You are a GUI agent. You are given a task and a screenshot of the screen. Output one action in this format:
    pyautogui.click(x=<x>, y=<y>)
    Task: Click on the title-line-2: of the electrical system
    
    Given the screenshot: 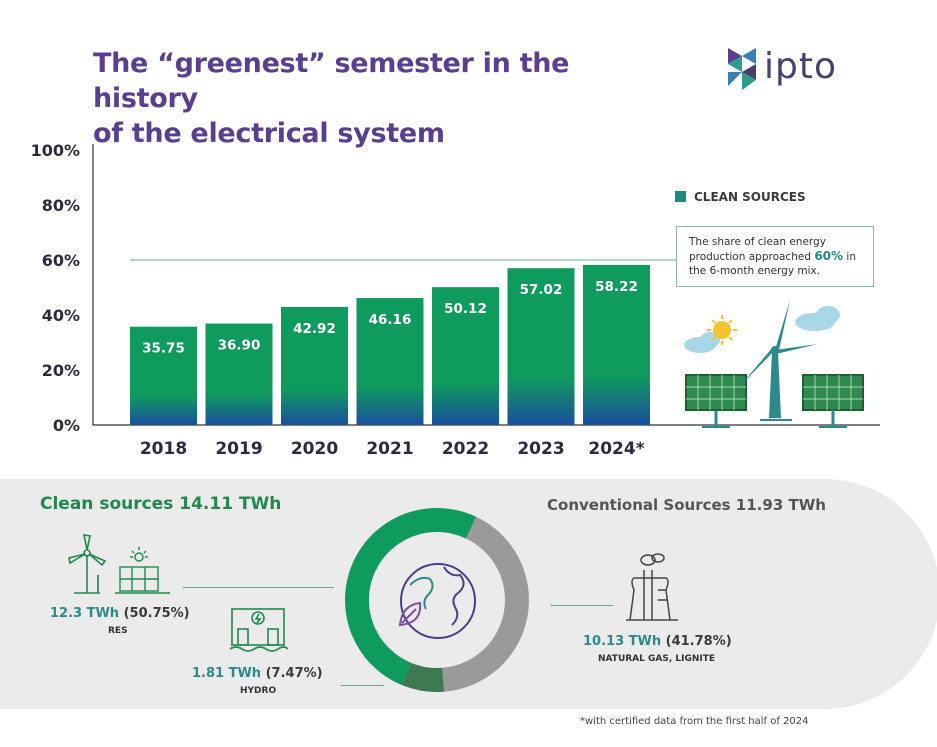 What is the action you would take?
    pyautogui.click(x=269, y=133)
    